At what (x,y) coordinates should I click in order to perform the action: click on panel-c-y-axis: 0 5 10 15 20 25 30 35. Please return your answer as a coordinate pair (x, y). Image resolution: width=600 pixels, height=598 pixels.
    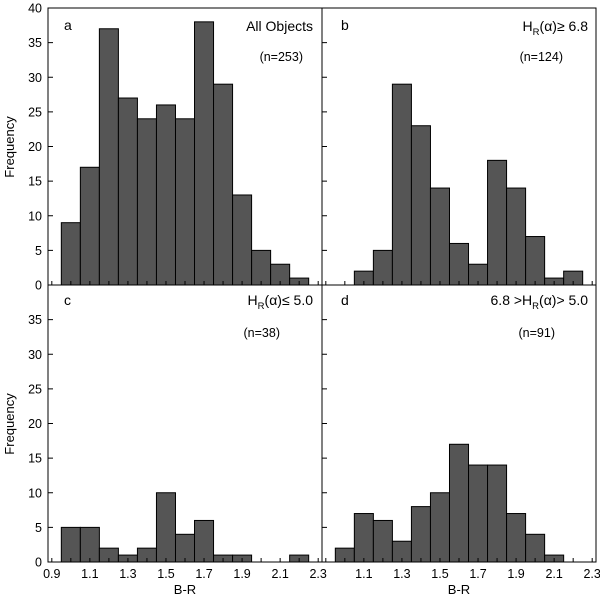
    Looking at the image, I should click on (35, 441).